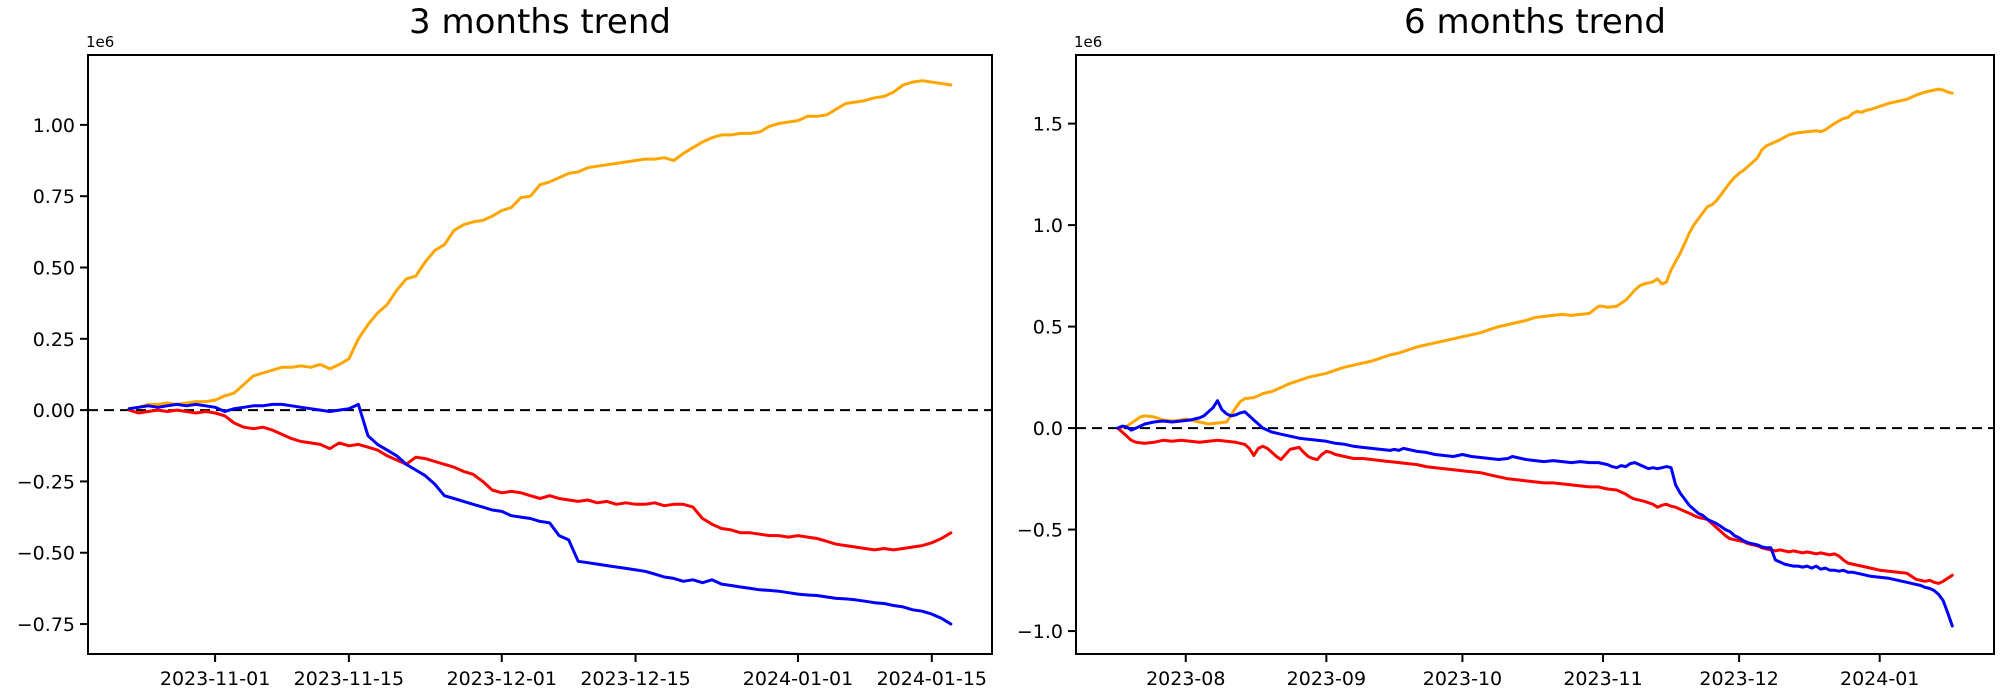 The image size is (2000, 700). Describe the element at coordinates (1048, 328) in the screenshot. I see `y-tick-label: 0.5` at that location.